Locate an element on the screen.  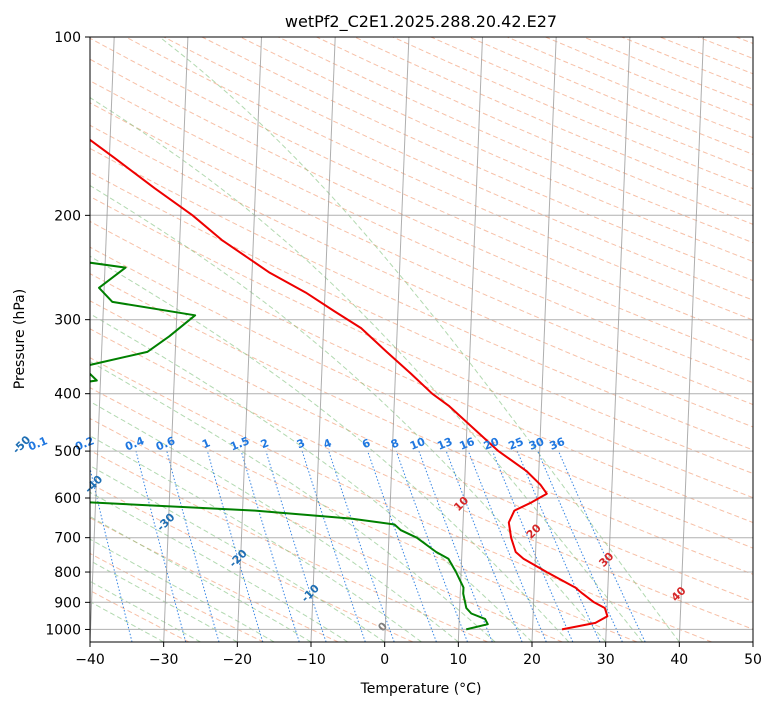
chart-title: wetPf2_C2E1.2025.288.20.42.E27 is located at coordinates (421, 22).